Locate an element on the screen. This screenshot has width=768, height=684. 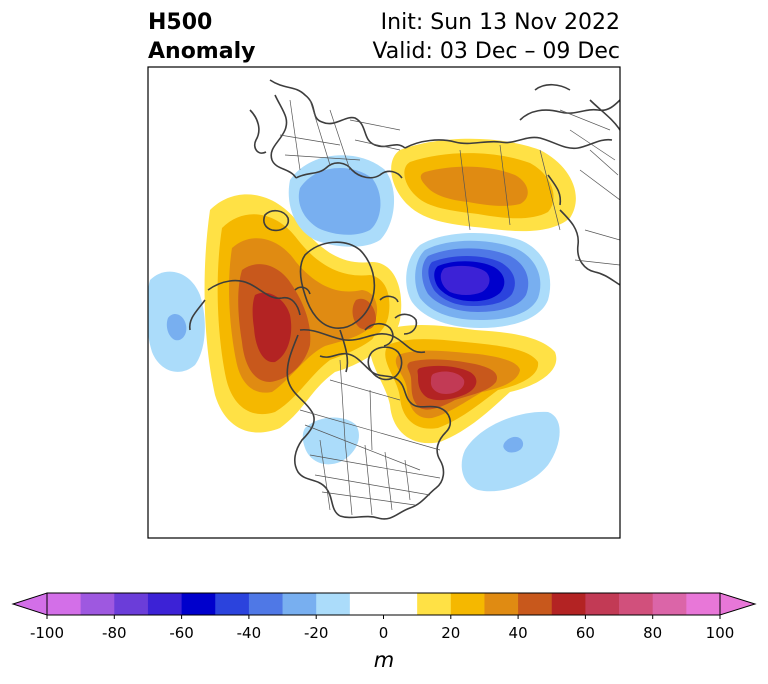
colorbar-unit: m is located at coordinates (384, 660).